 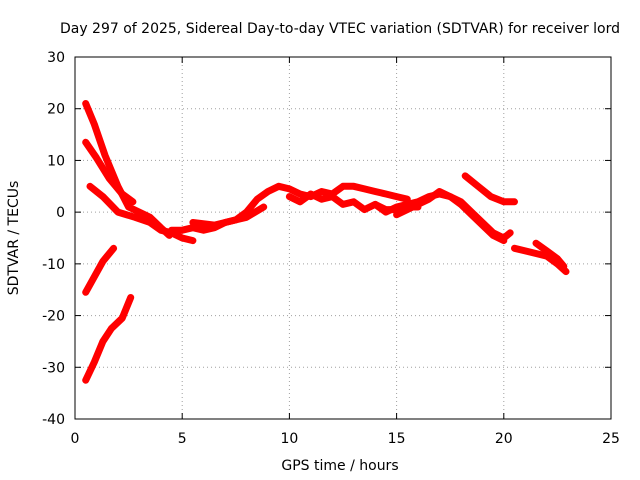 I want to click on y-tick-label: -30, so click(x=53, y=368).